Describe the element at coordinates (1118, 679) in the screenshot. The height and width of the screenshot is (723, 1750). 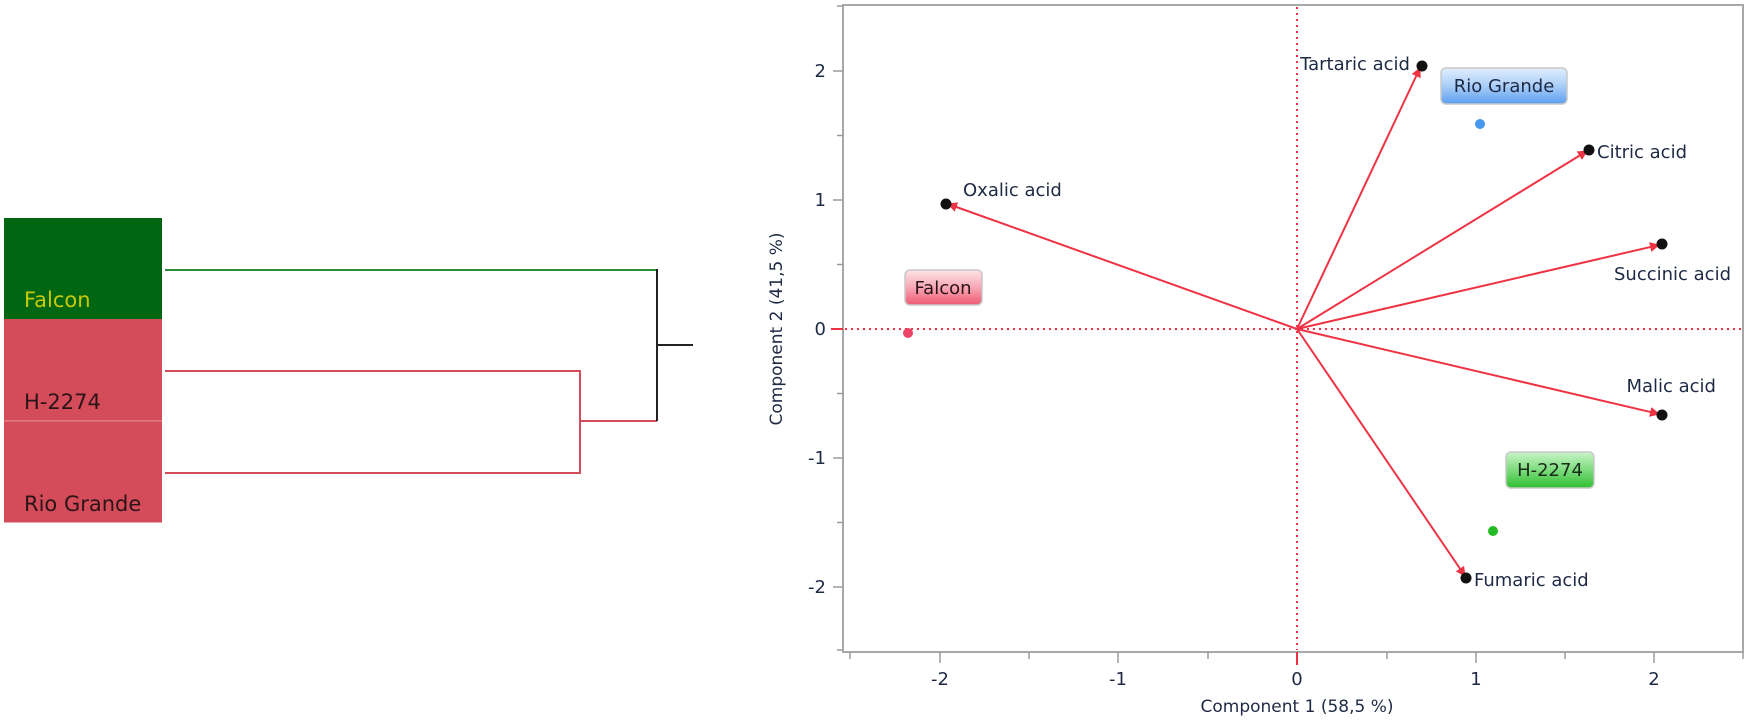
I see `x-tick-label: -1` at that location.